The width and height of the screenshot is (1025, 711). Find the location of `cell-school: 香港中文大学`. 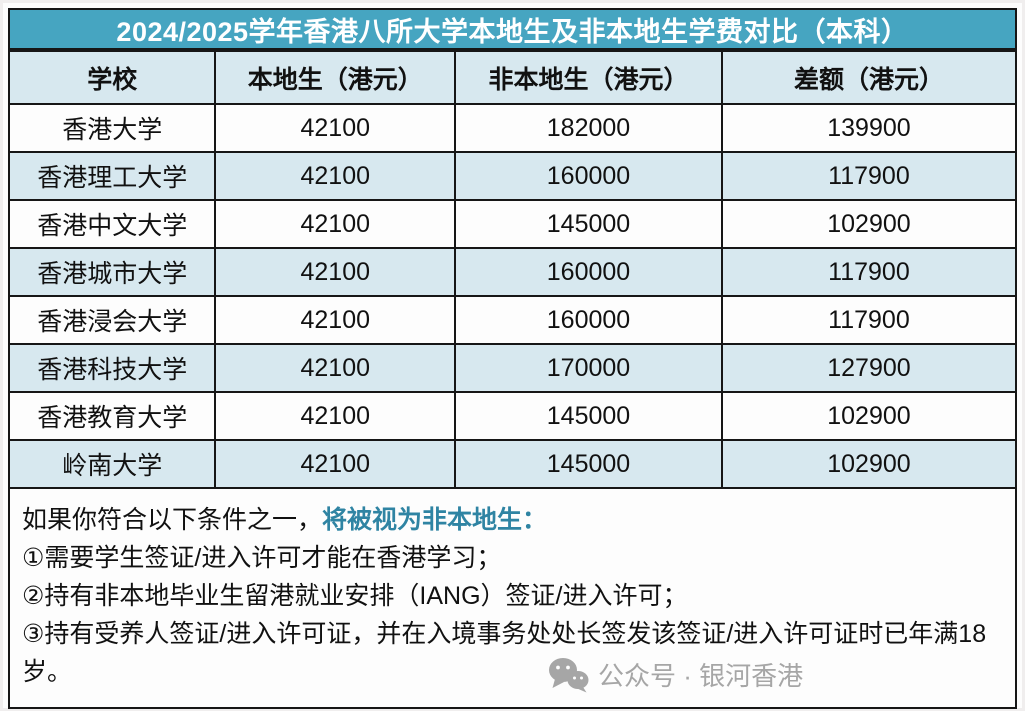

cell-school: 香港中文大学 is located at coordinates (112, 224).